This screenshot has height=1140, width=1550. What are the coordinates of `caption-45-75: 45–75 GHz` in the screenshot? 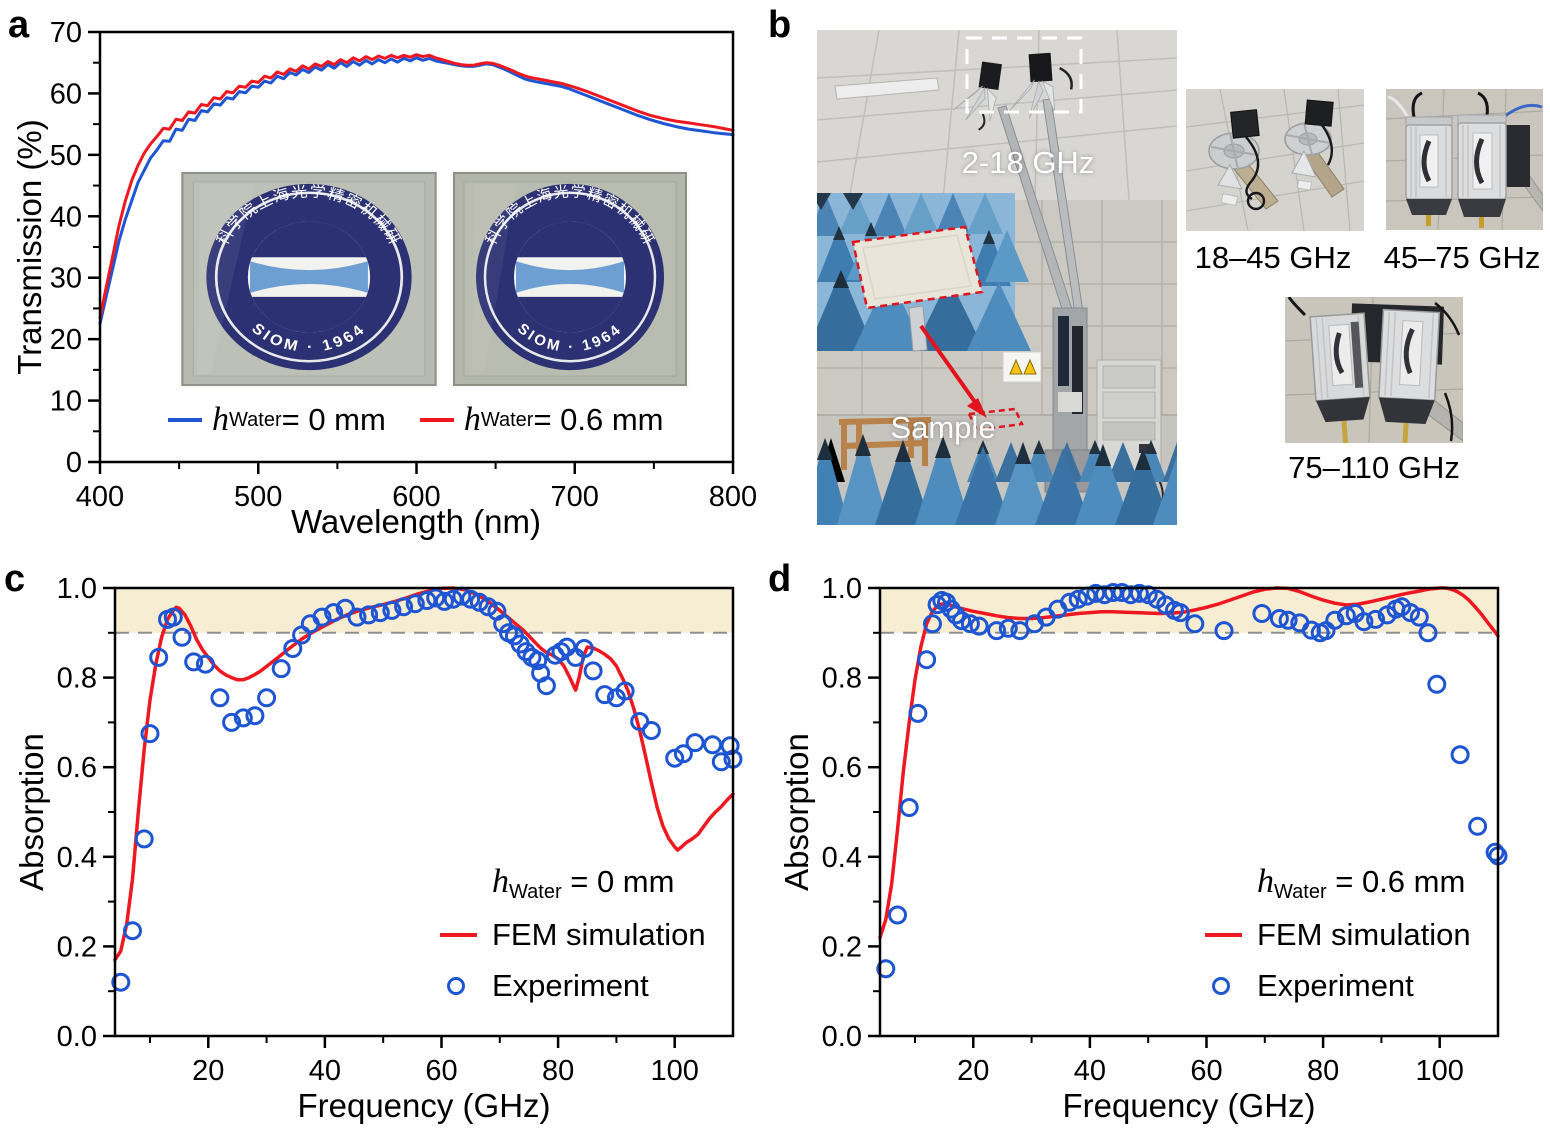 It's located at (1462, 257).